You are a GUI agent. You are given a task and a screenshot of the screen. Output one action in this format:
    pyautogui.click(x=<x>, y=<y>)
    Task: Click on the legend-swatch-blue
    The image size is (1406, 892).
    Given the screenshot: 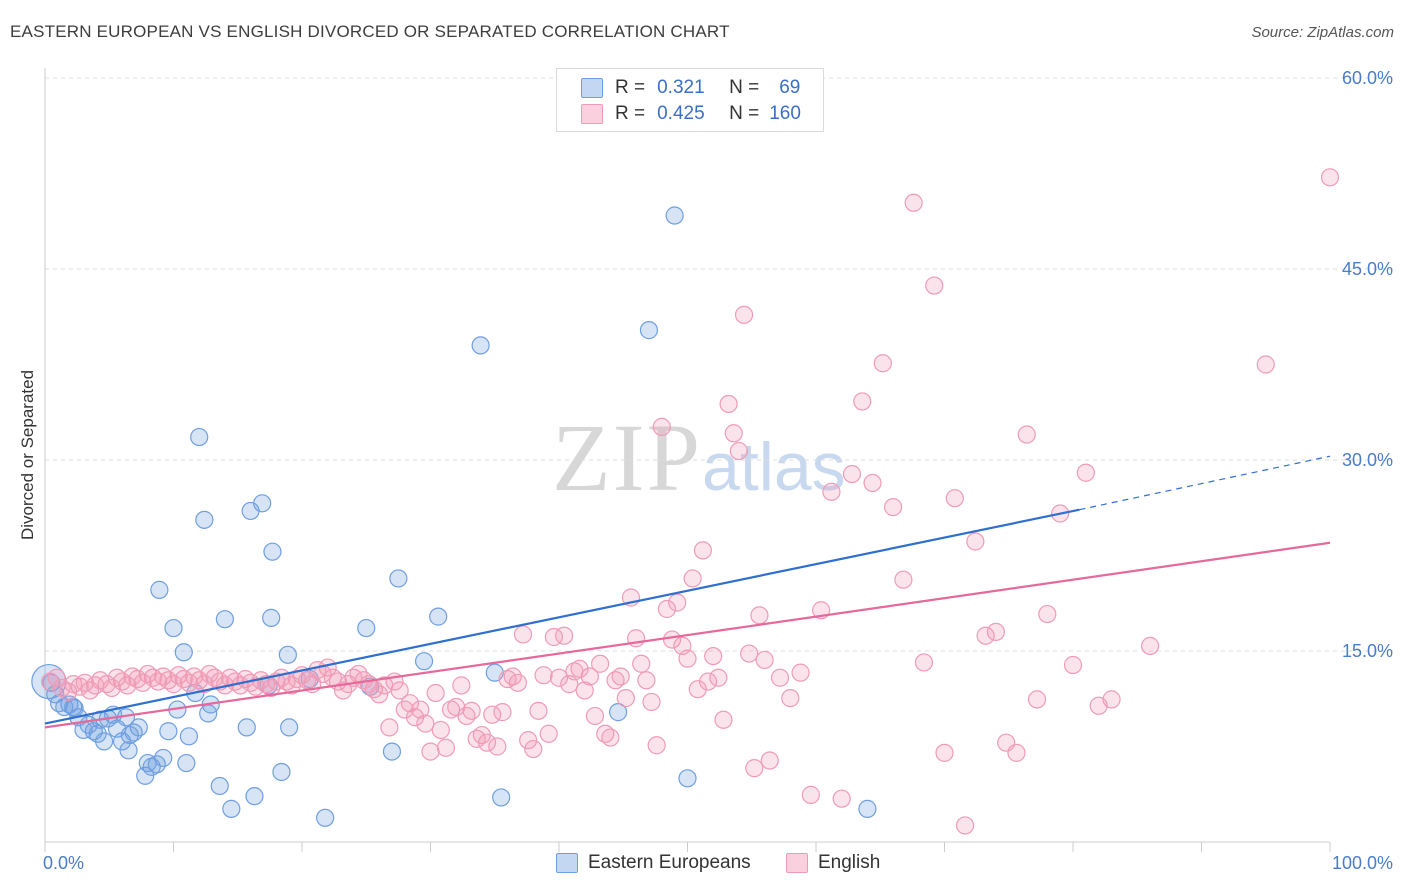 What is the action you would take?
    pyautogui.click(x=592, y=88)
    